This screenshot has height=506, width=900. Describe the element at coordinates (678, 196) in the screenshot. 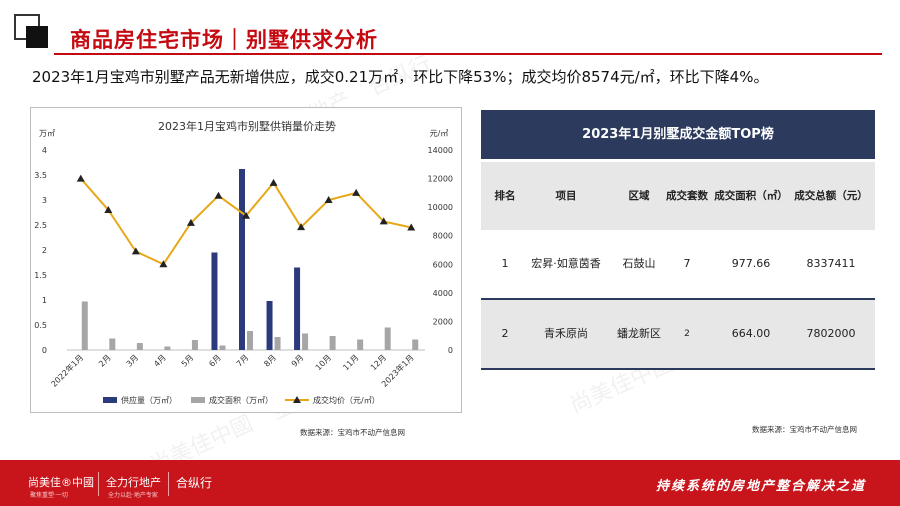

I see `table-header-row: 排名 项目 区域 成交套数 成交面积（㎡） 成交总额（元）` at that location.